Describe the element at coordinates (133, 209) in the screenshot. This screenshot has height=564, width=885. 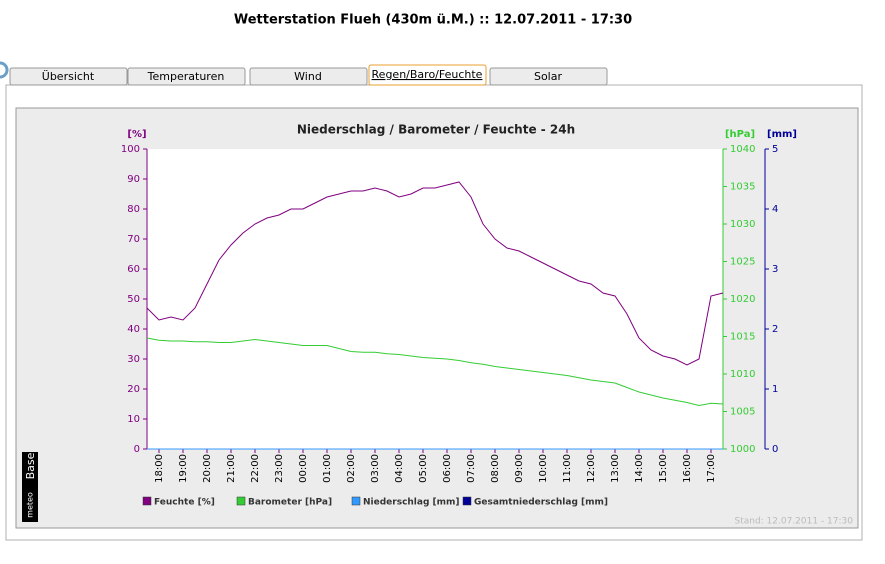
I see `y-tick-label: 80` at that location.